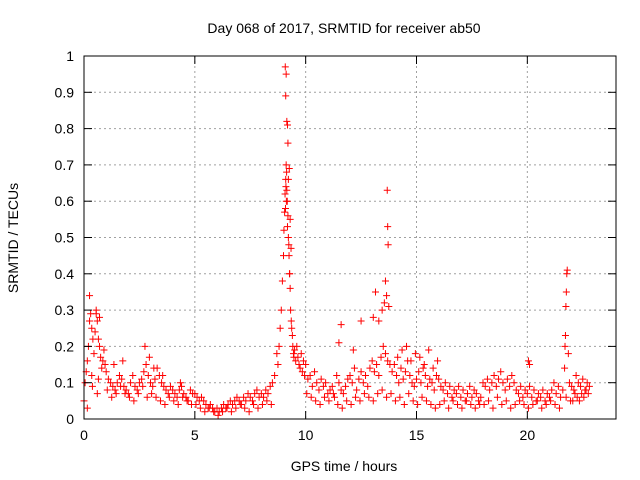 The image size is (640, 480). Describe the element at coordinates (307, 435) in the screenshot. I see `x-tick-labels: 0 5 10 15 20` at that location.